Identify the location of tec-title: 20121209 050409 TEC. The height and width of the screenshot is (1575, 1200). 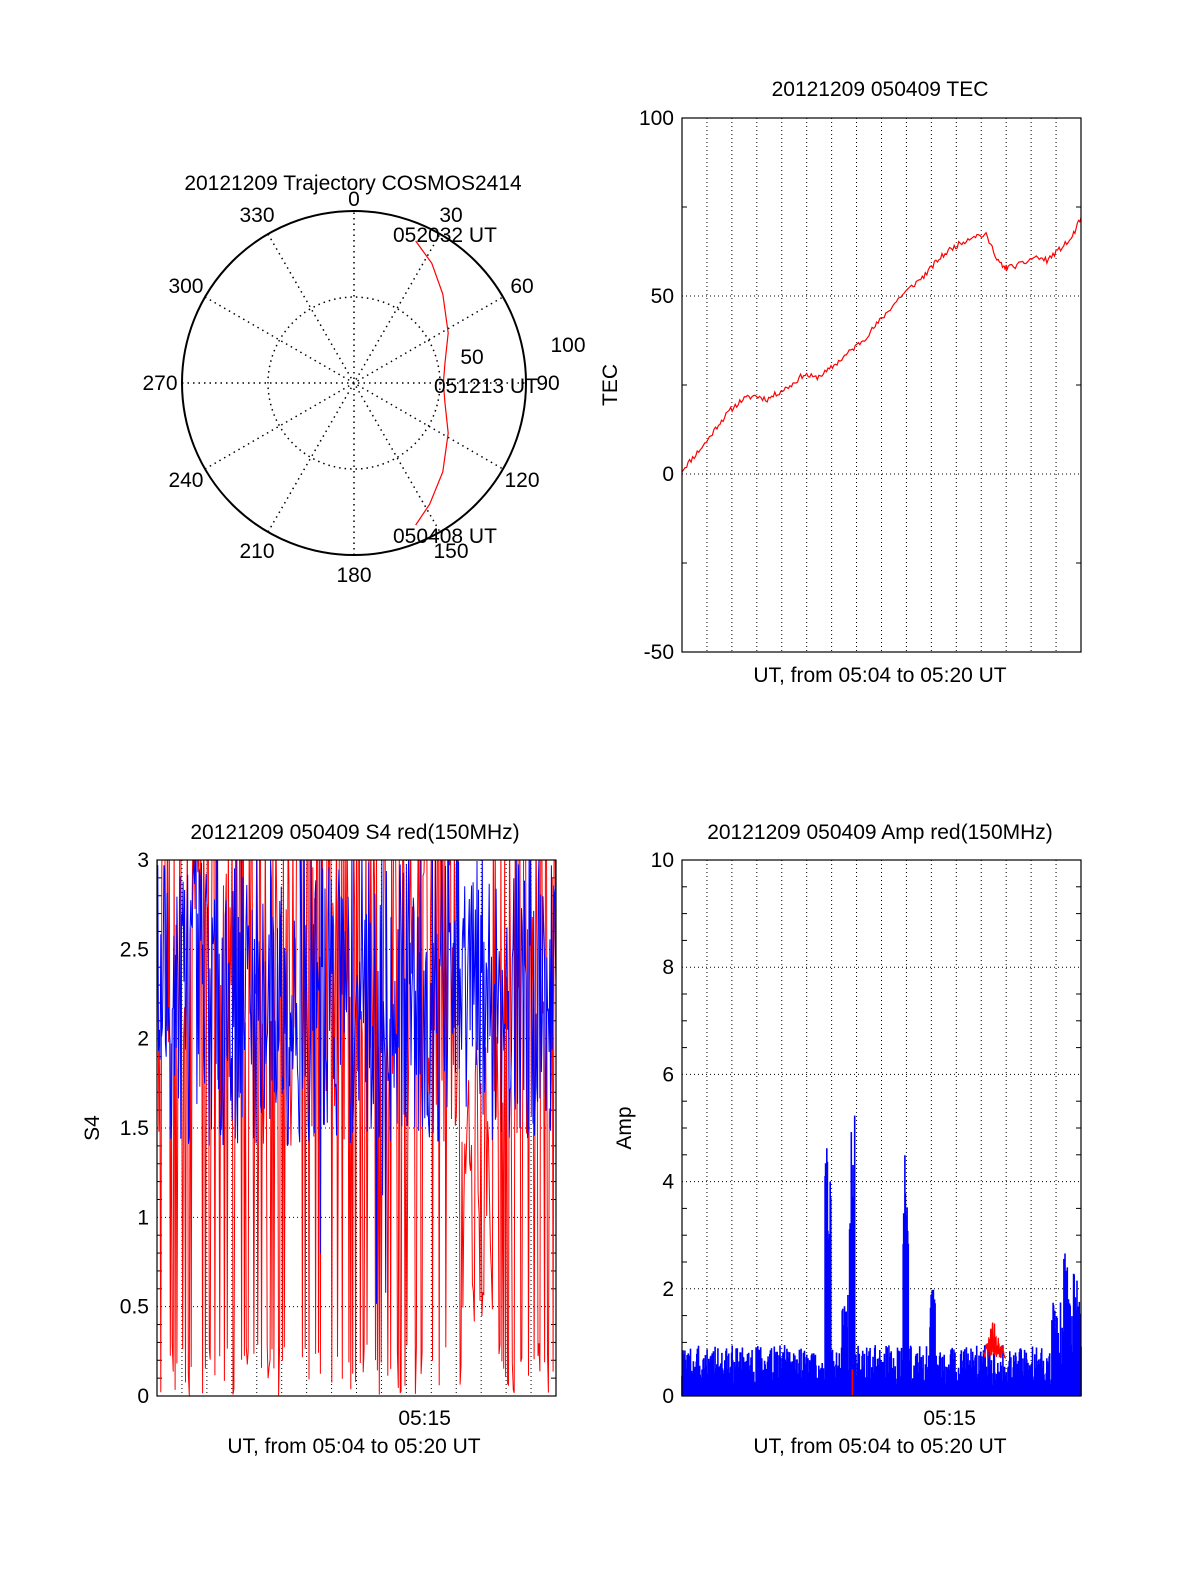
(880, 89).